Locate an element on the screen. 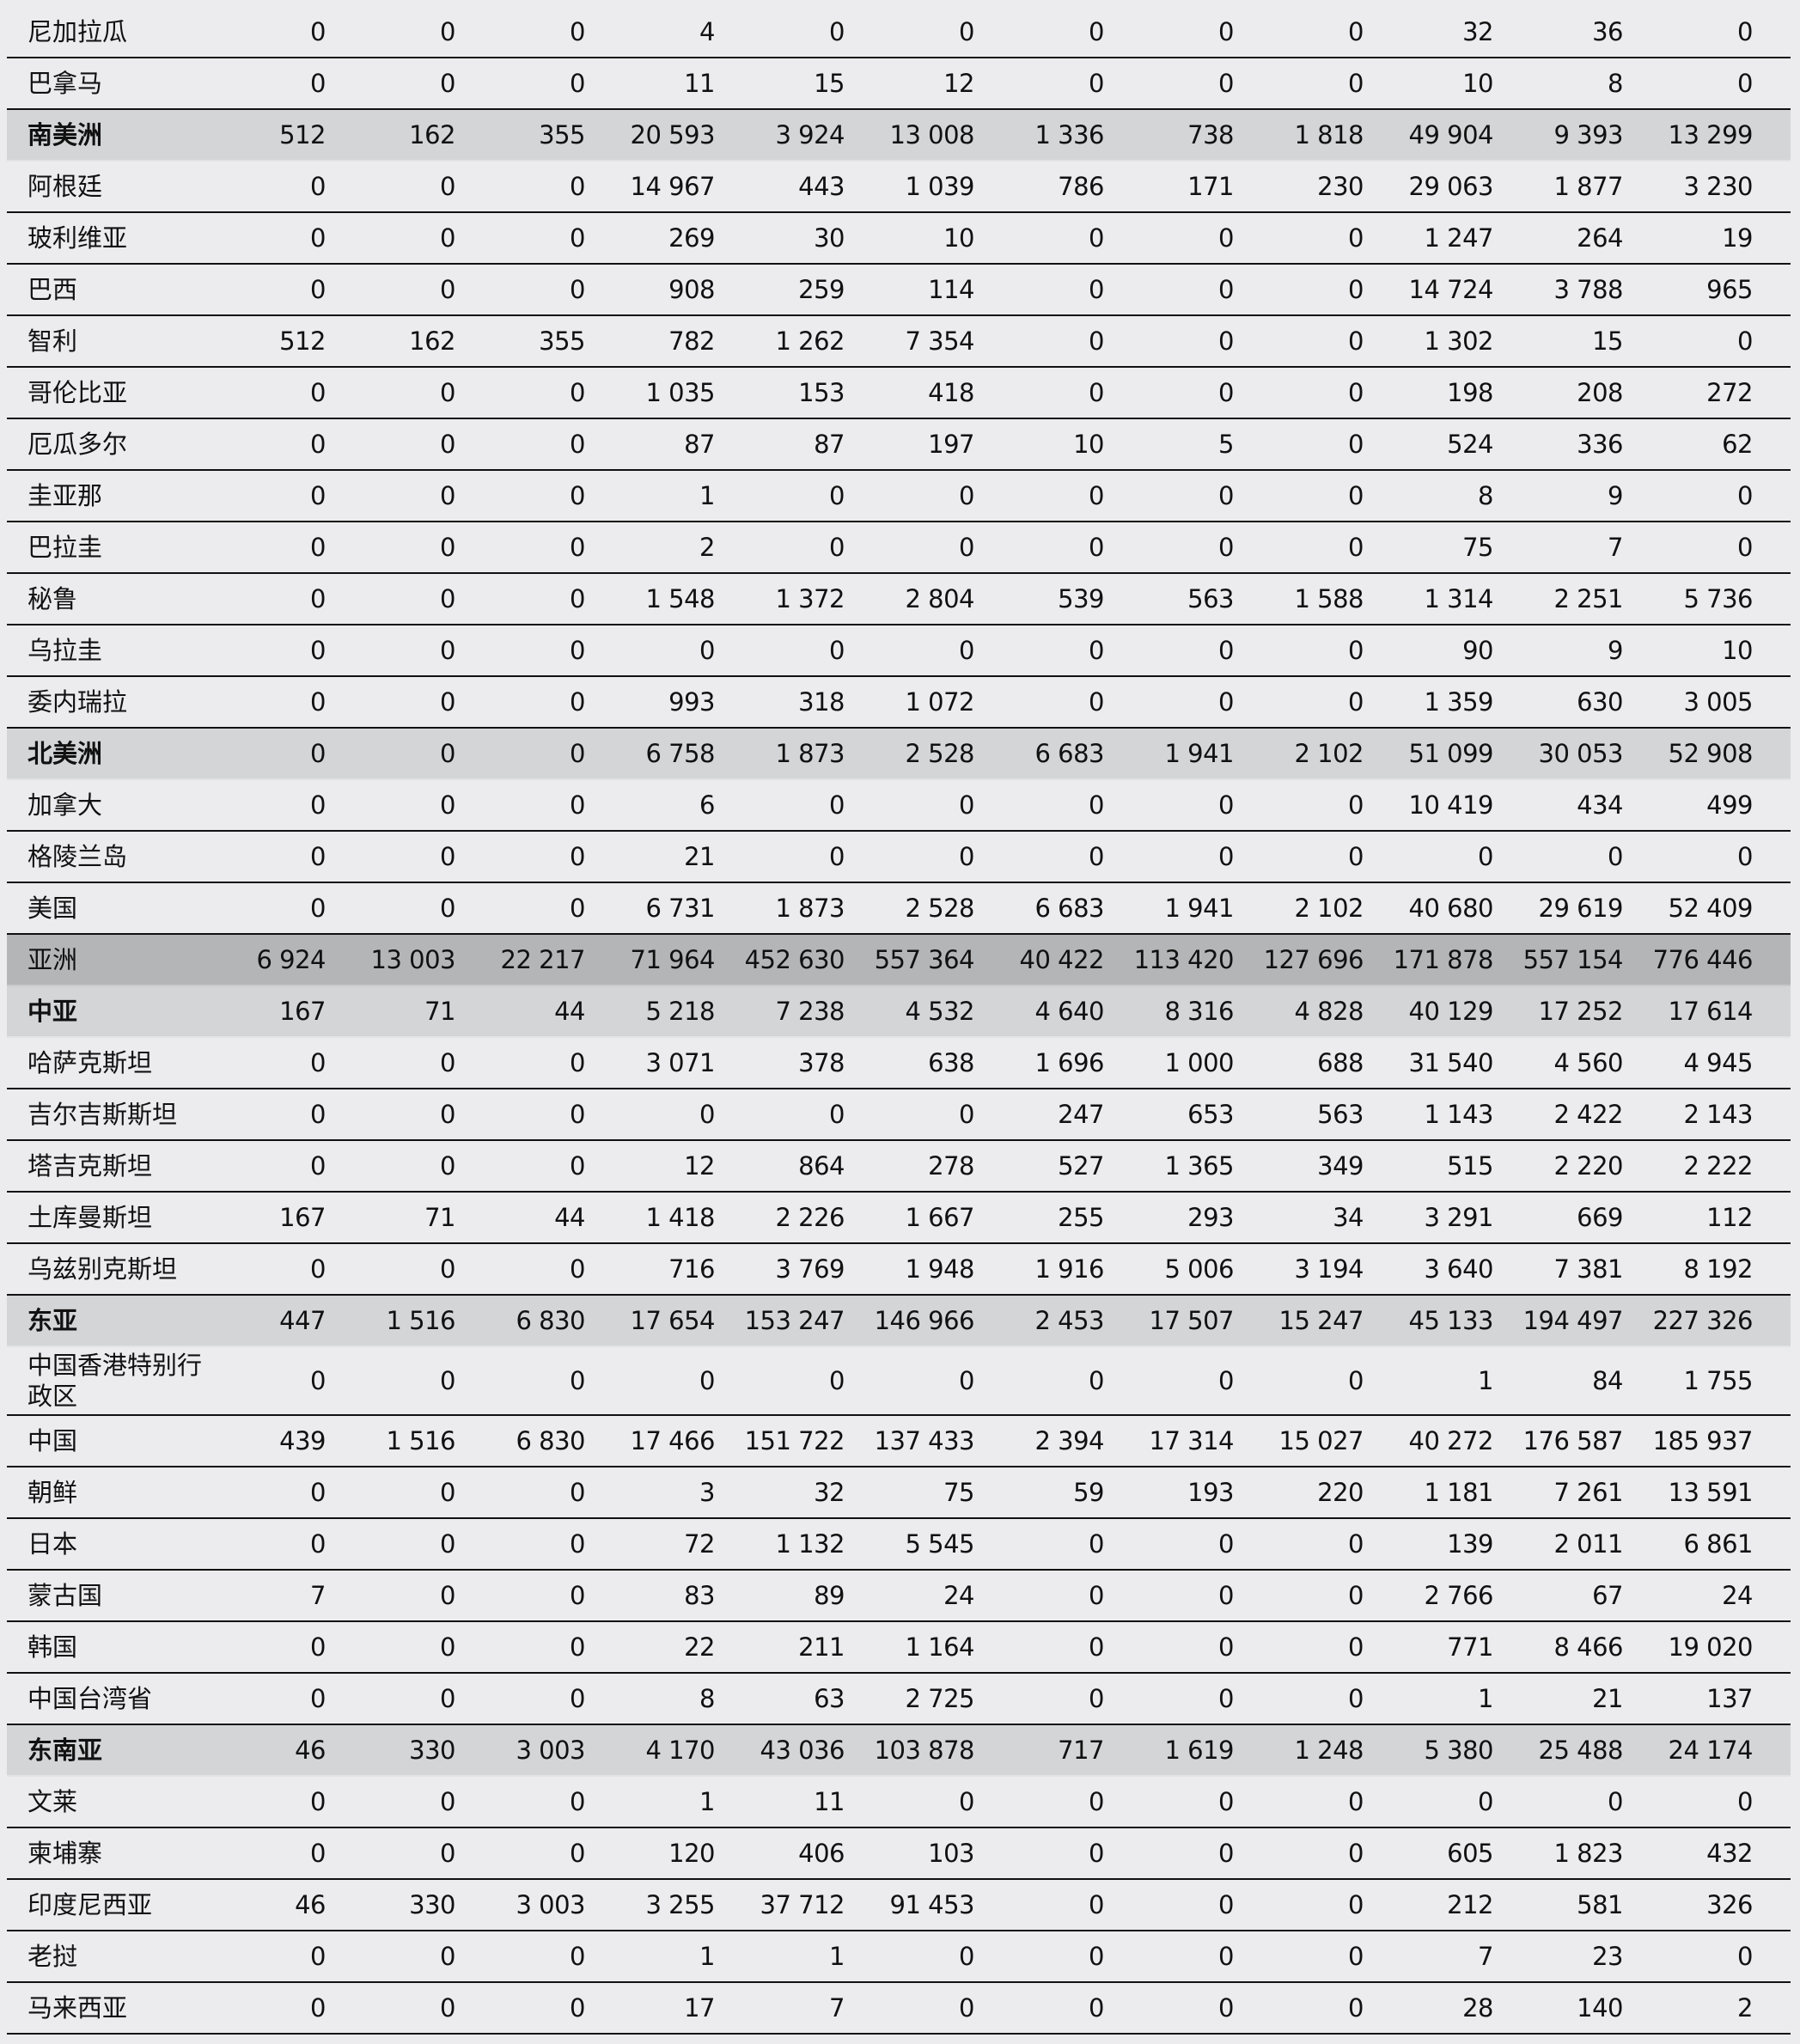  cell-value: 638 is located at coordinates (951, 1062).